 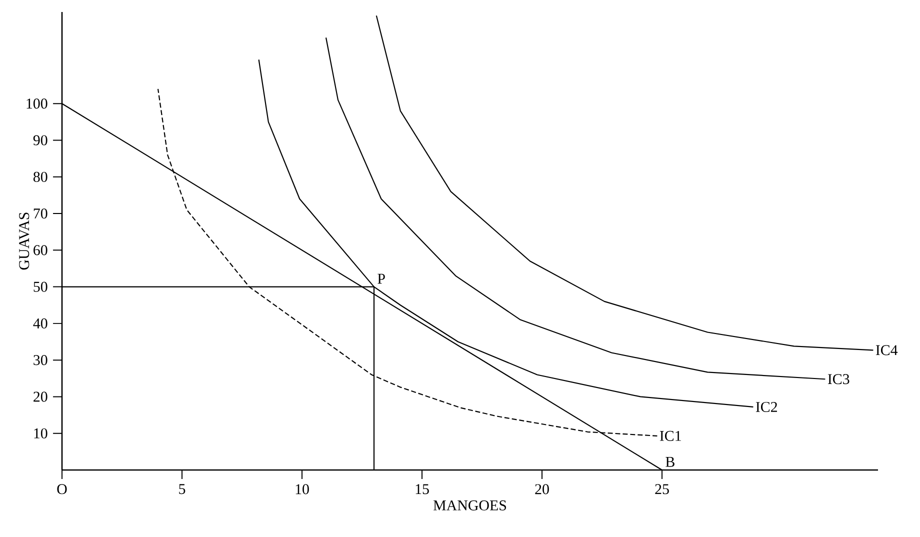 I want to click on annotation: P, so click(x=381, y=279).